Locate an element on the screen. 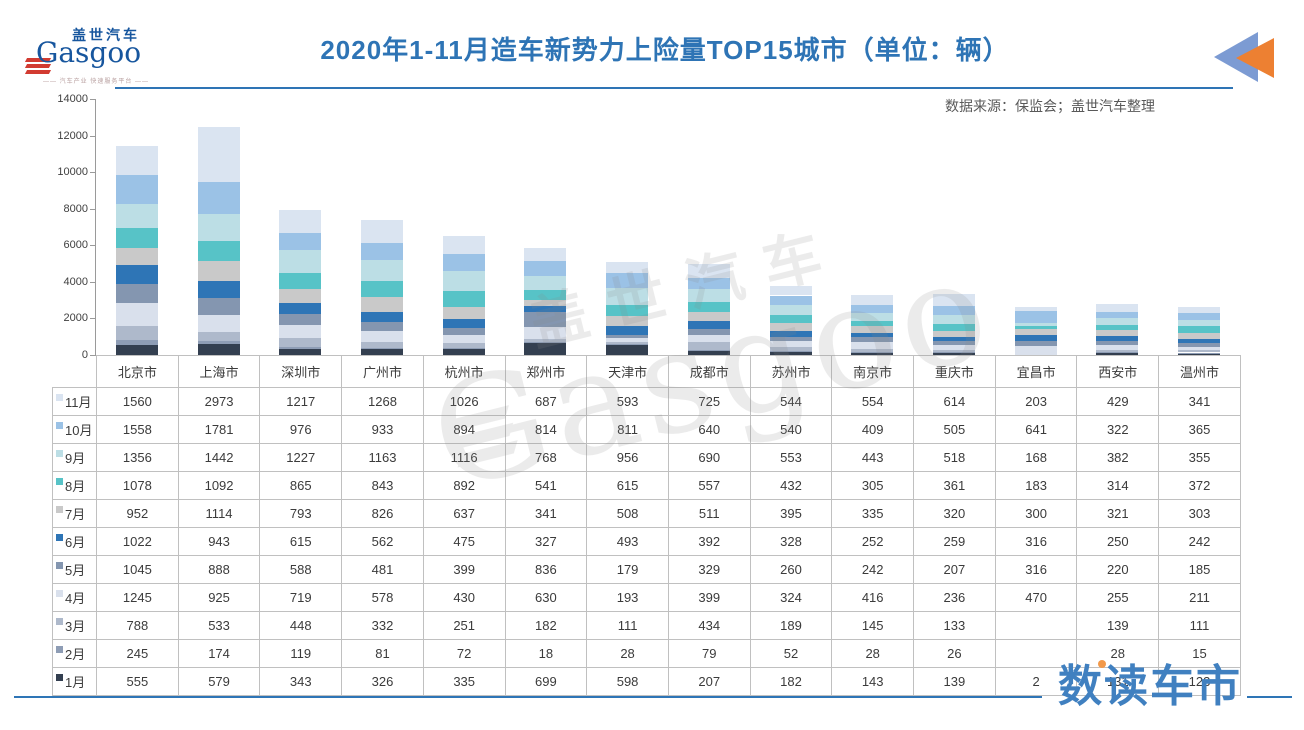 This screenshot has height=730, width=1304. table-cell: 119 is located at coordinates (301, 653).